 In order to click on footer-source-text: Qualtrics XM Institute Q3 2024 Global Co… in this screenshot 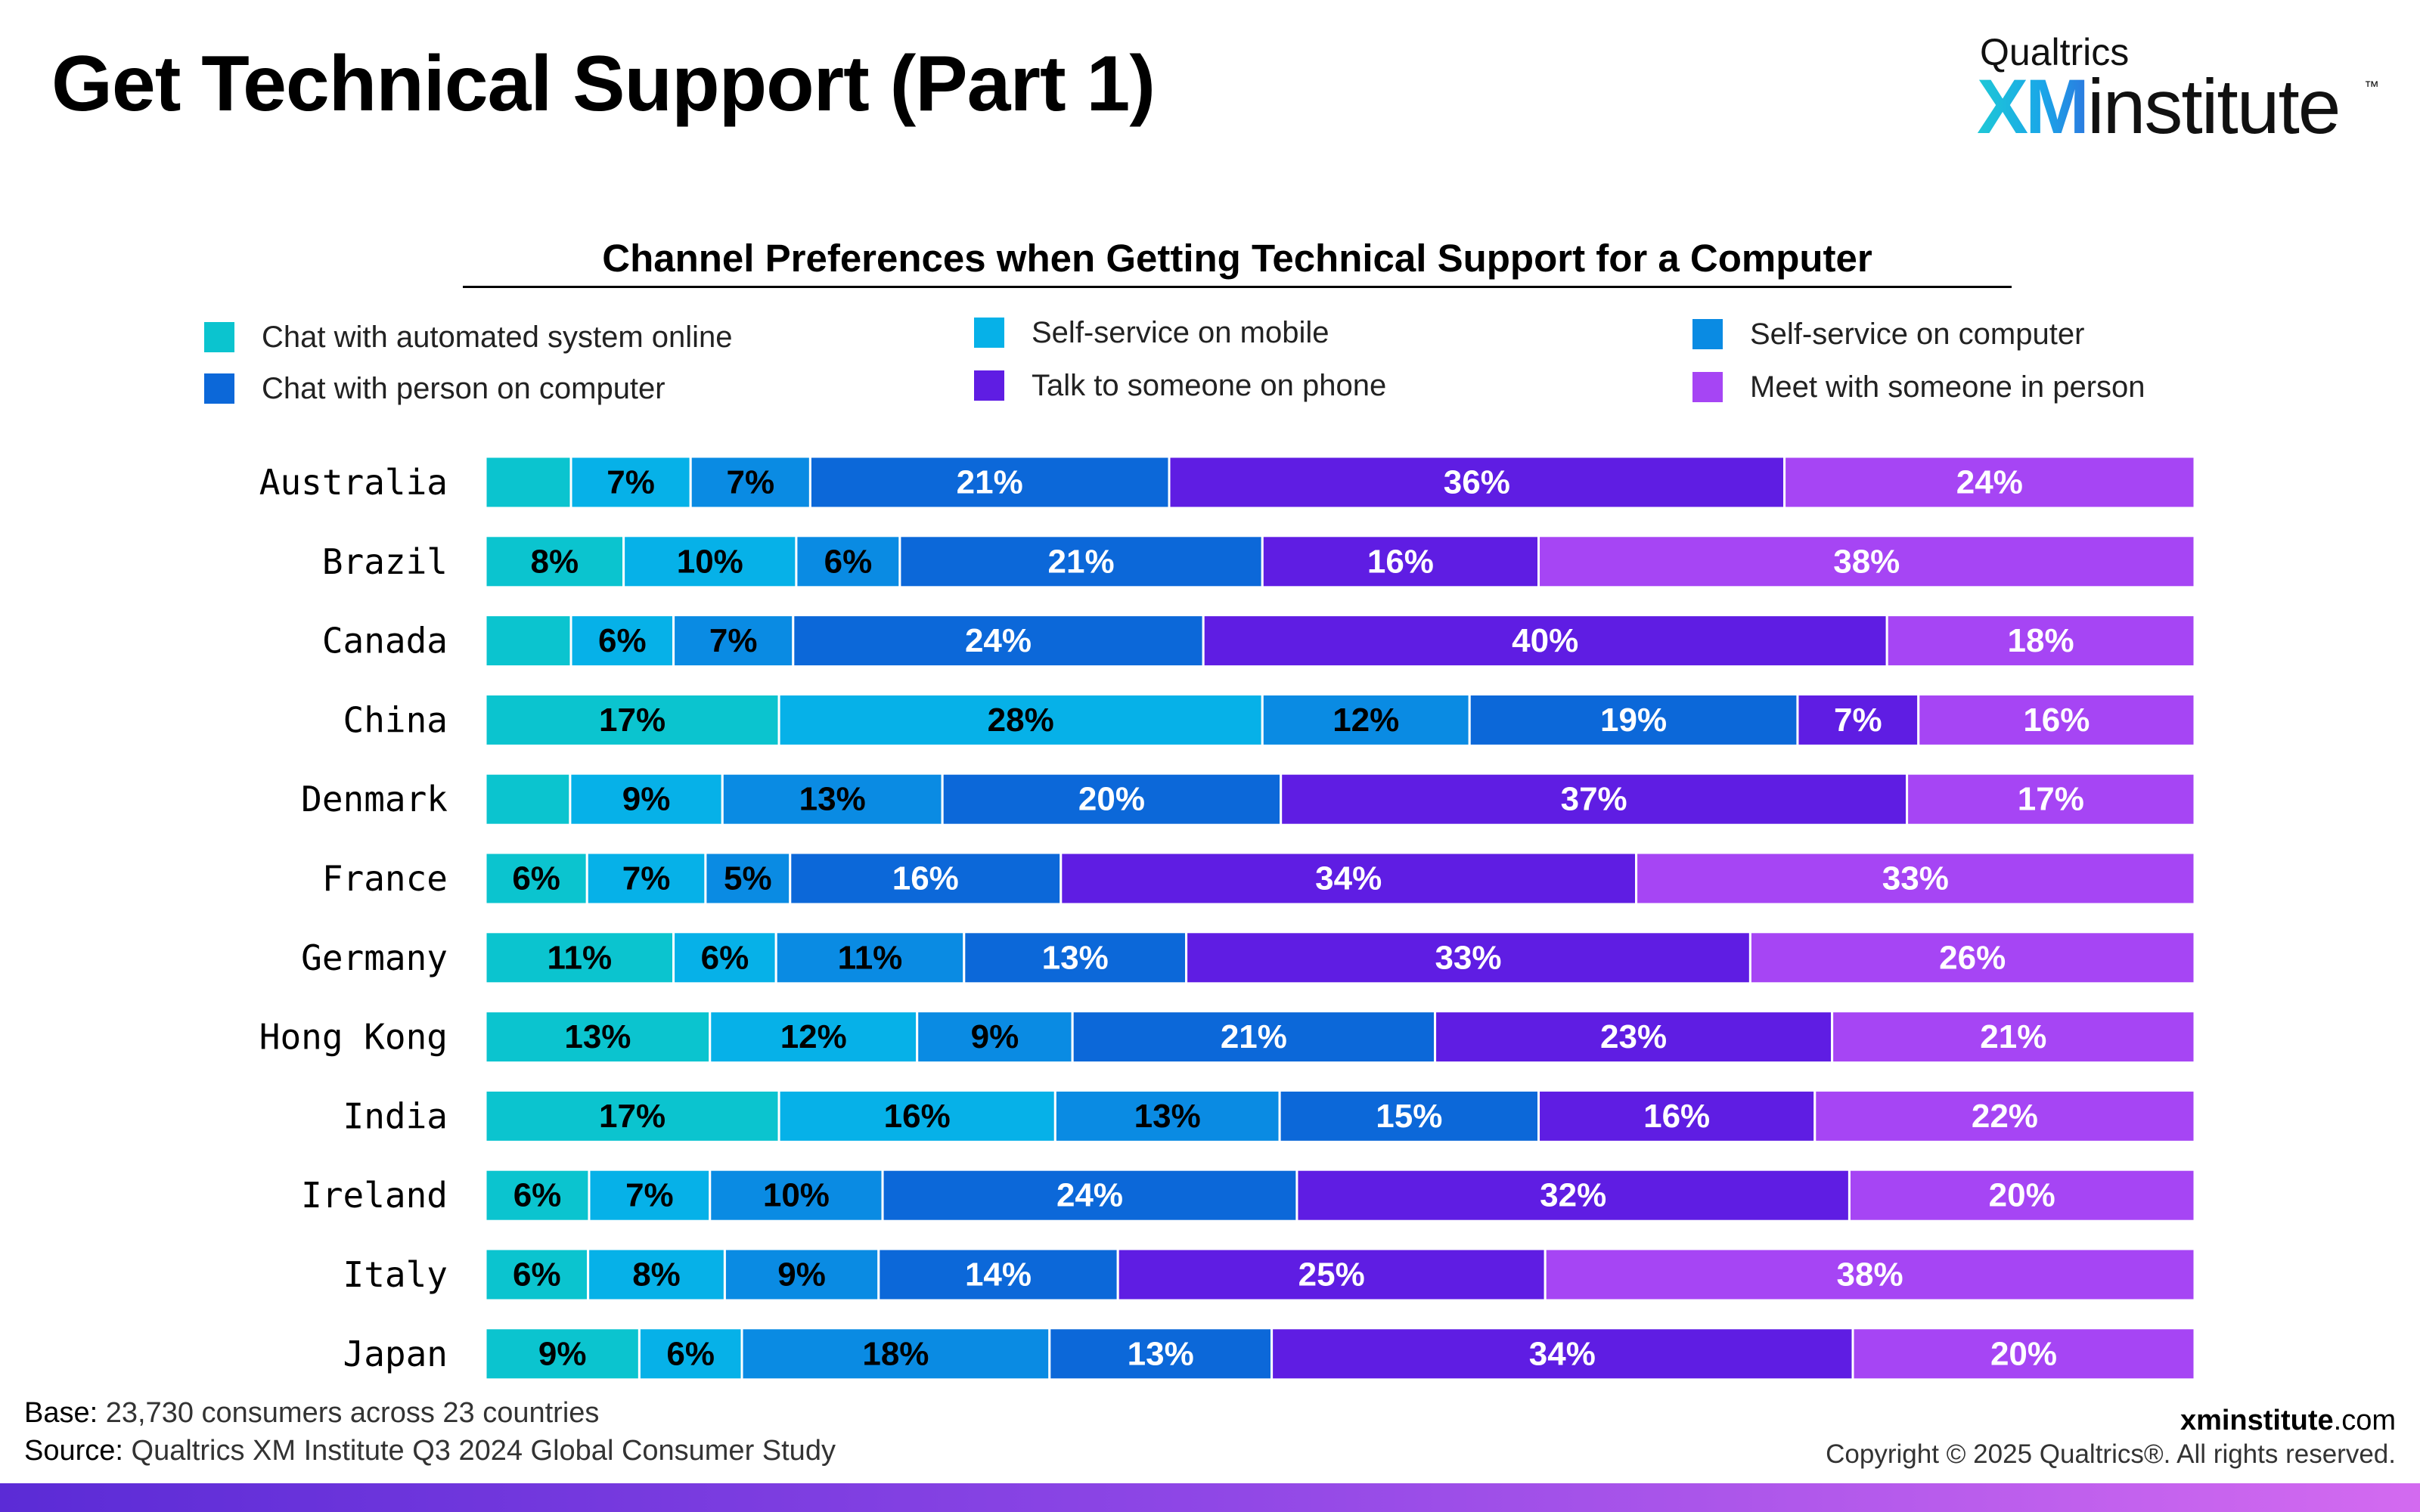, I will do `click(479, 1451)`.